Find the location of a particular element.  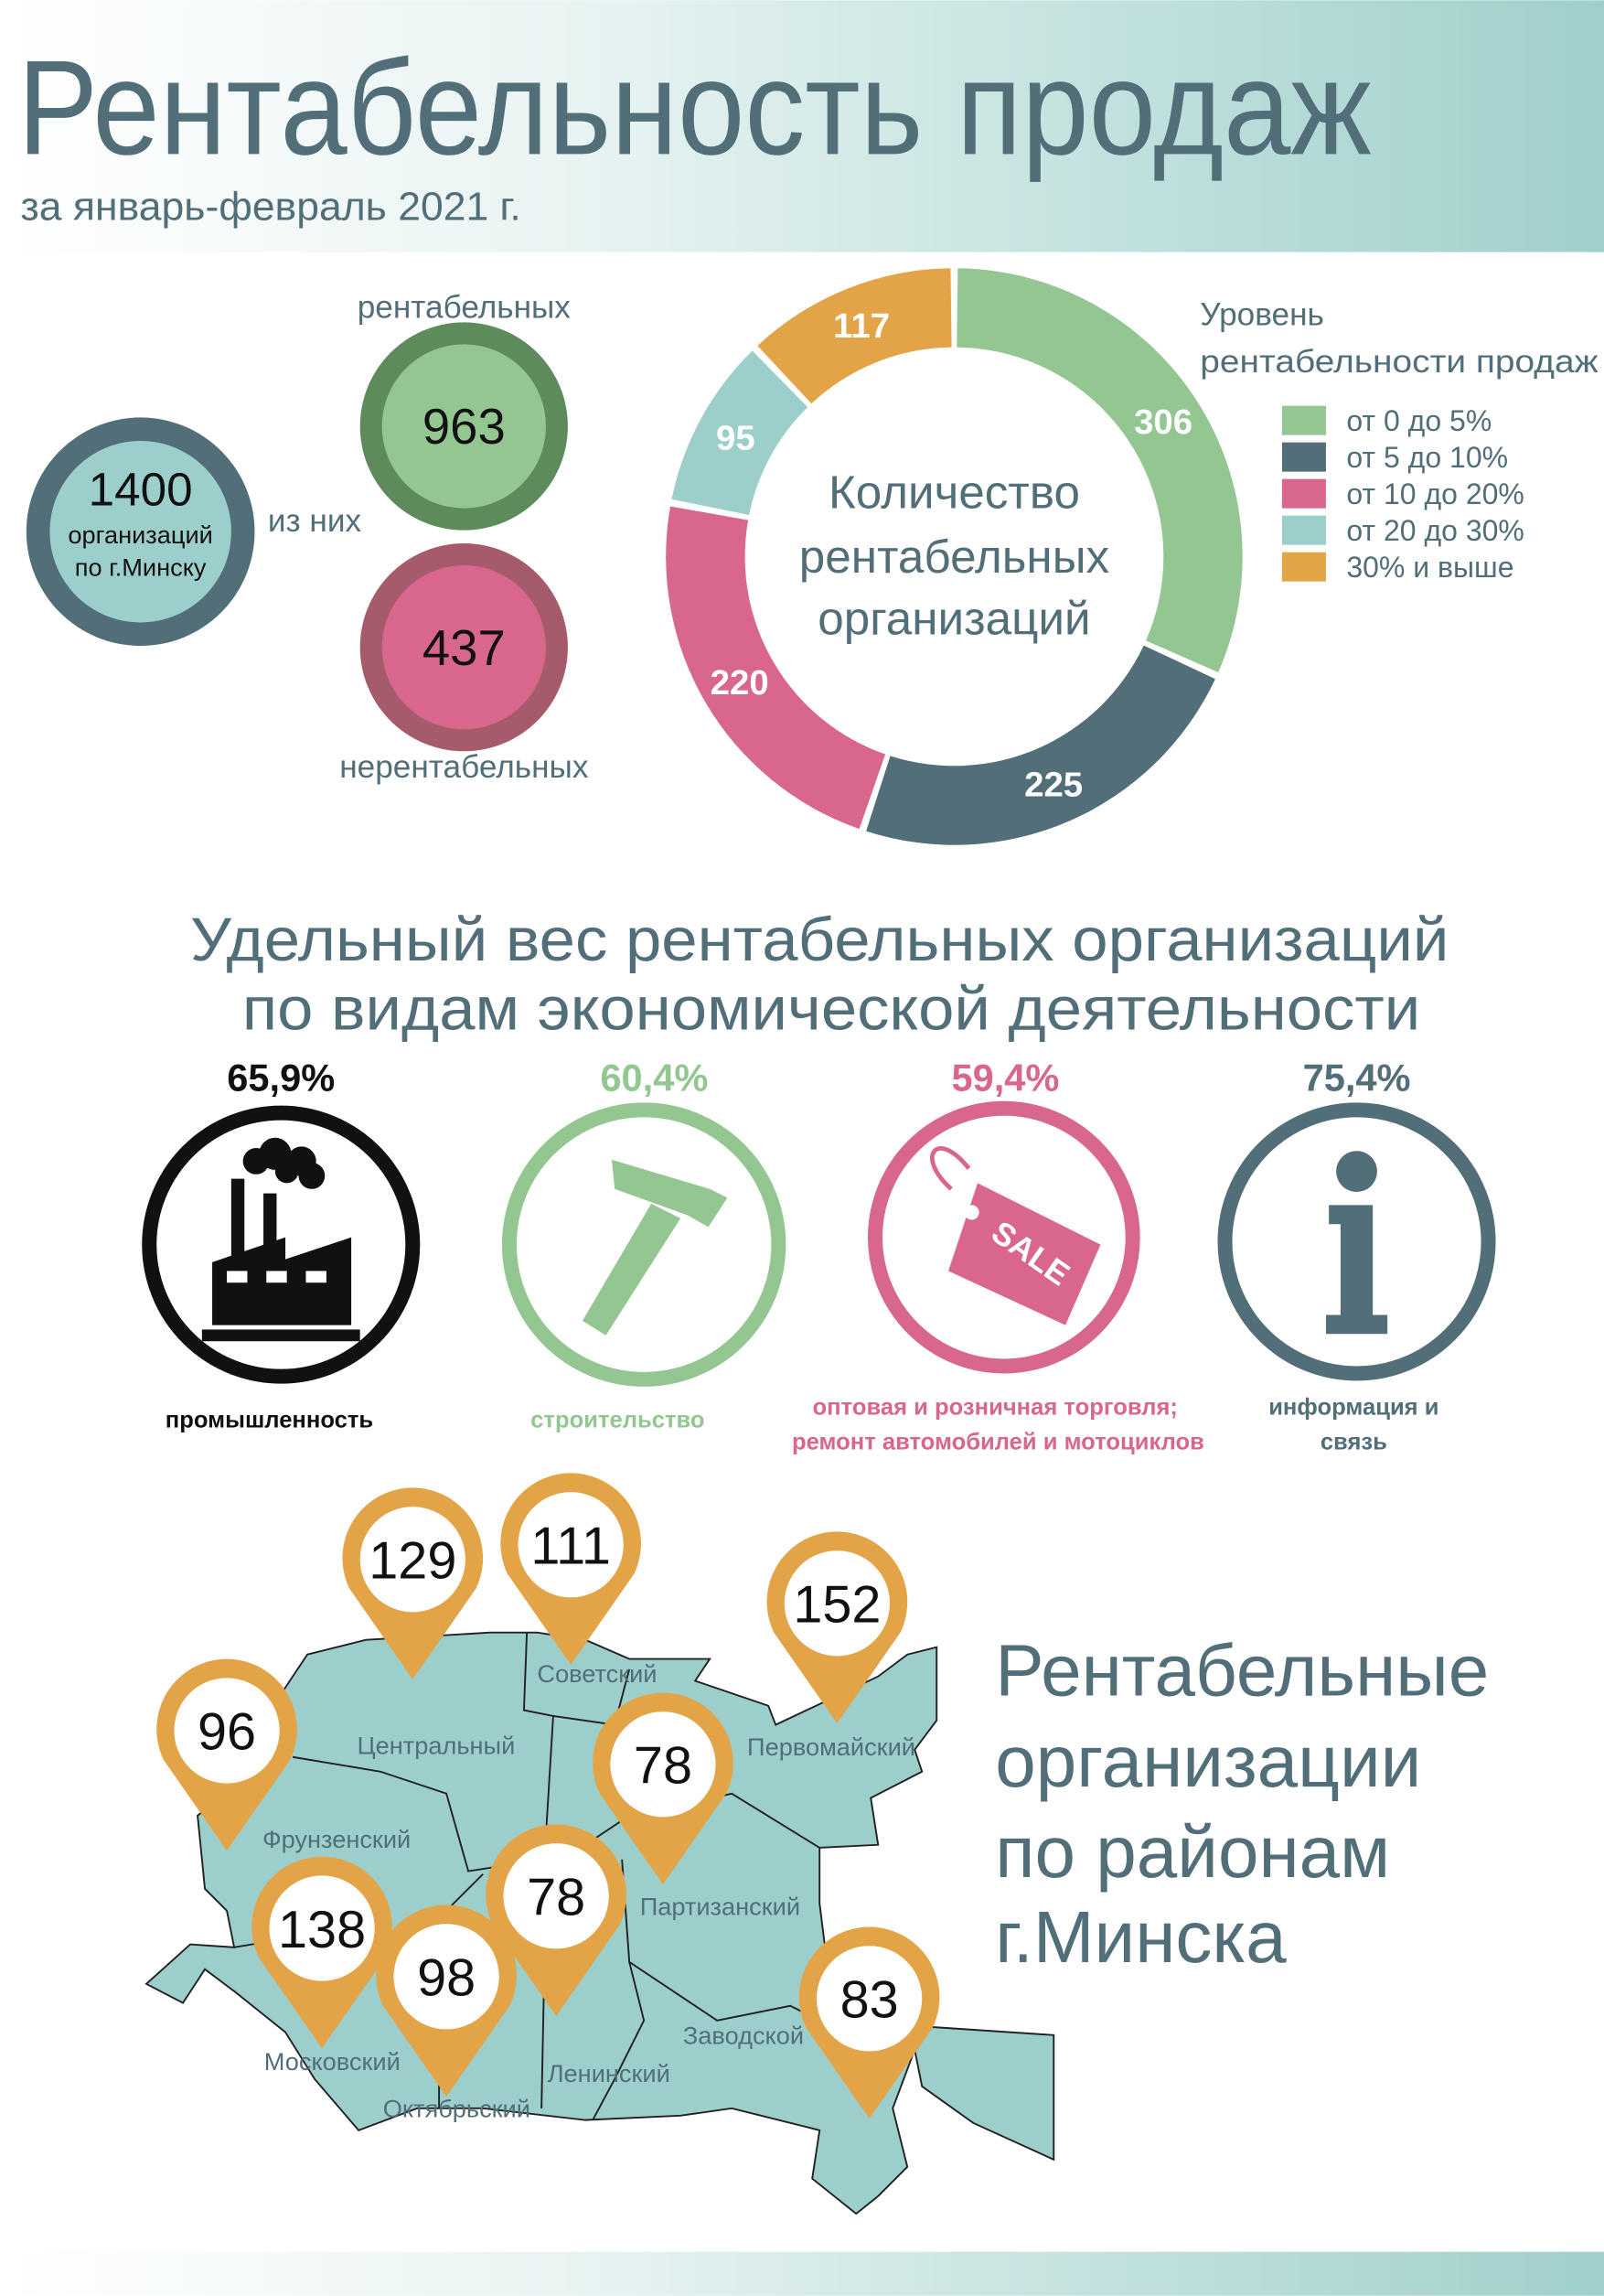

activity-title-1: Удельный вес рентабельных организаций is located at coordinates (819, 940).